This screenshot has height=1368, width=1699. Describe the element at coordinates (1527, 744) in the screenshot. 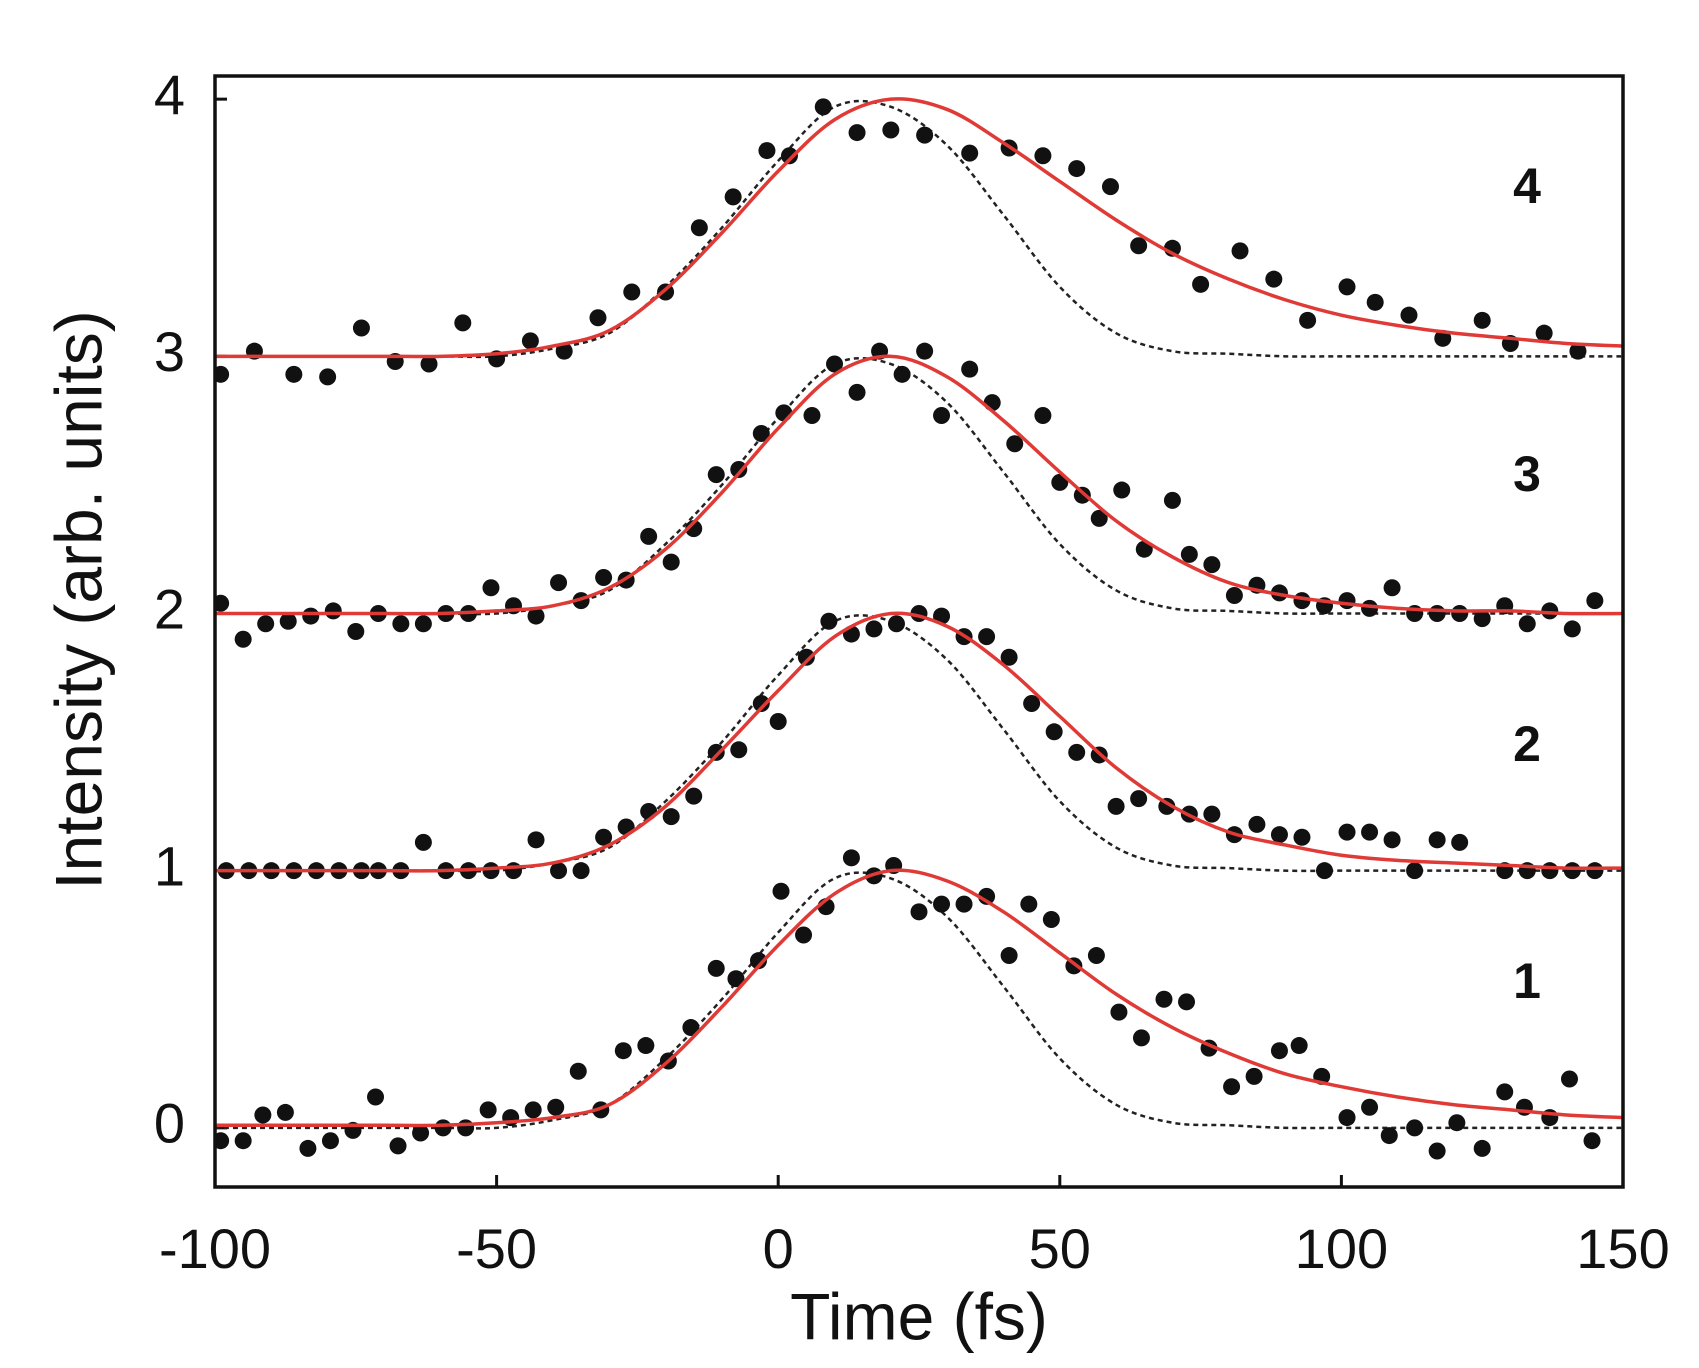

I see `series-label: 2` at that location.